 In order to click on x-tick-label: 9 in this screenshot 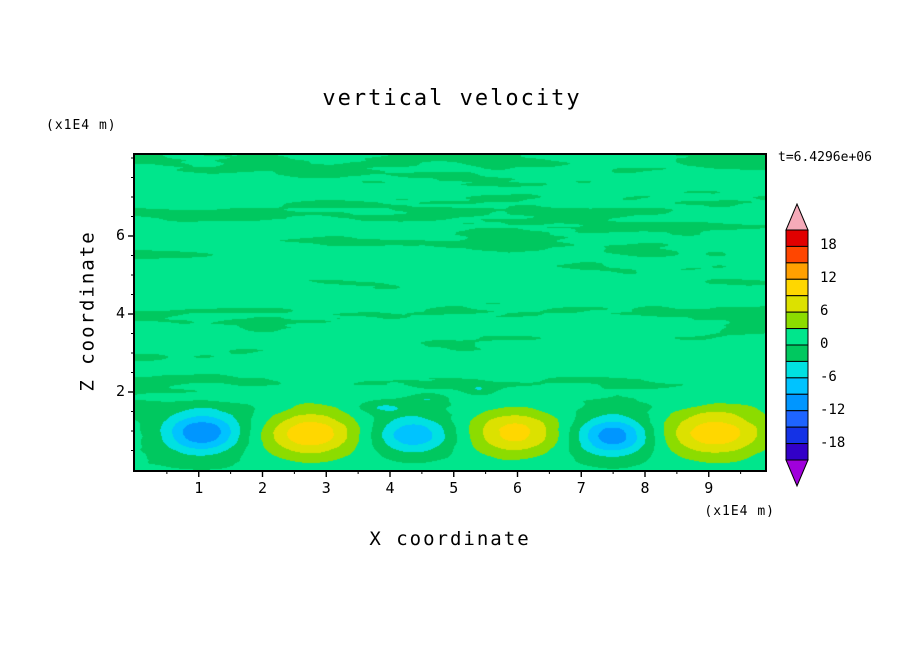, I will do `click(709, 488)`.